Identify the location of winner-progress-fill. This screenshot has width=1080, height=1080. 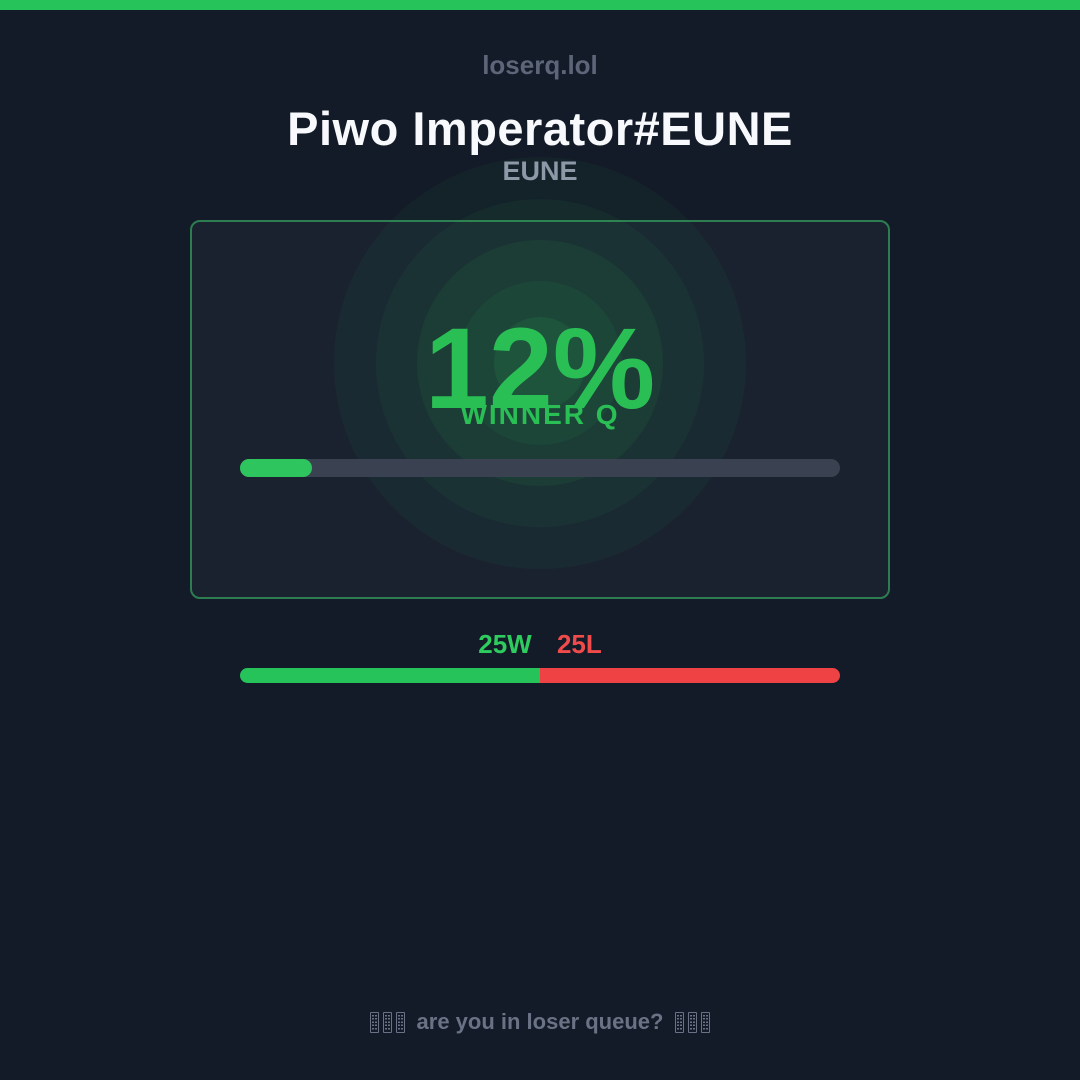
(276, 468).